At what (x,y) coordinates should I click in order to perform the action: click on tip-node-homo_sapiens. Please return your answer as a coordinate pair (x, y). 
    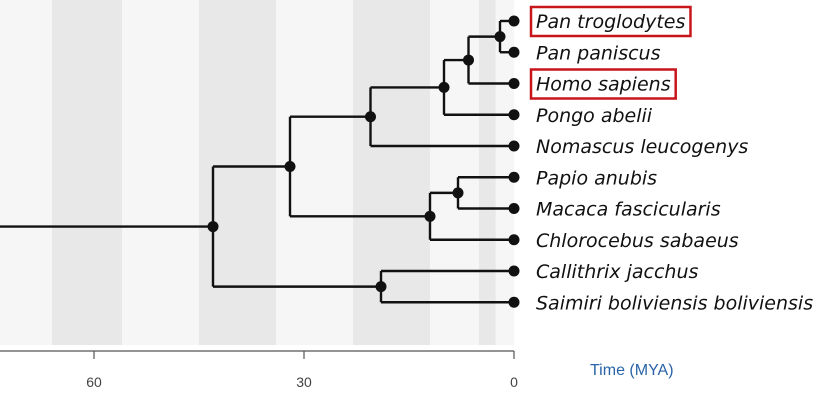
    Looking at the image, I should click on (514, 83).